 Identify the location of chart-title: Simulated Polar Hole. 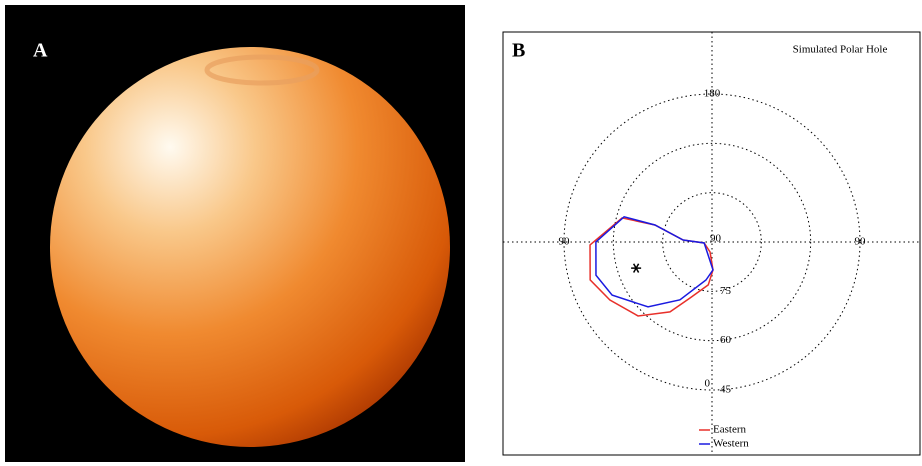
(840, 50).